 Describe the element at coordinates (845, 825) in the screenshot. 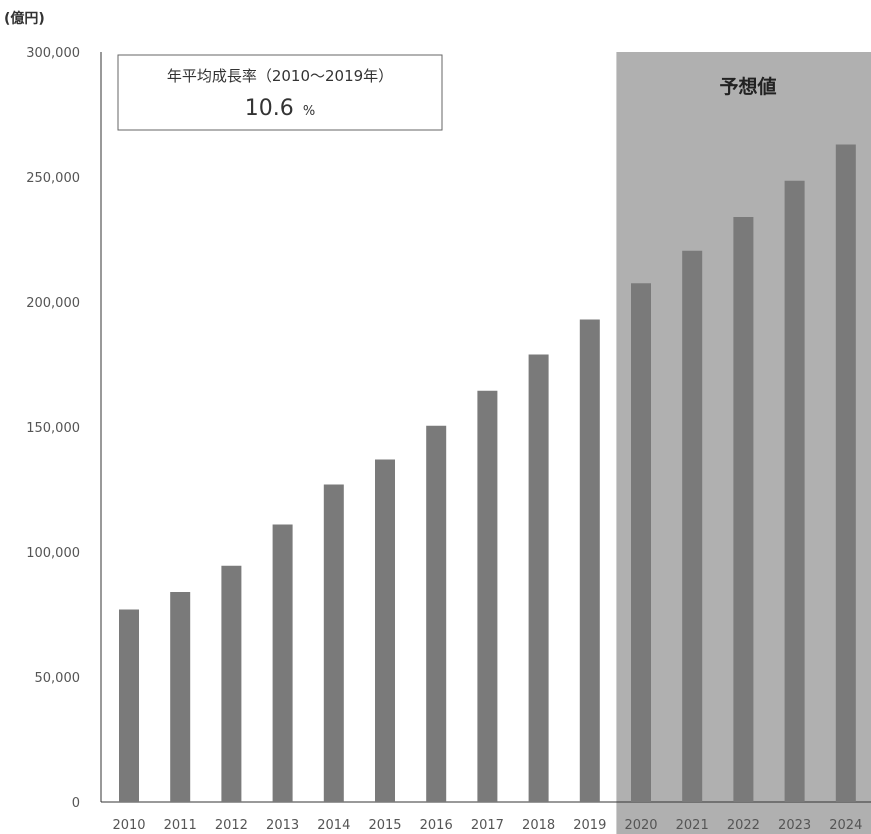

I see `x-tick-label: 2024` at that location.